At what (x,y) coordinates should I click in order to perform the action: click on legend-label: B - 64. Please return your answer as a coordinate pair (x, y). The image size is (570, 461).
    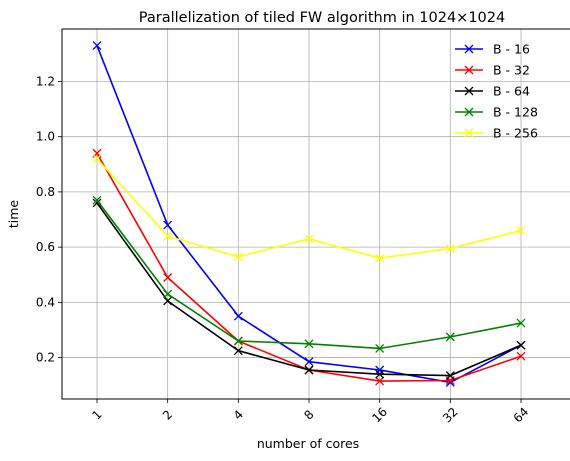
    Looking at the image, I should click on (511, 91).